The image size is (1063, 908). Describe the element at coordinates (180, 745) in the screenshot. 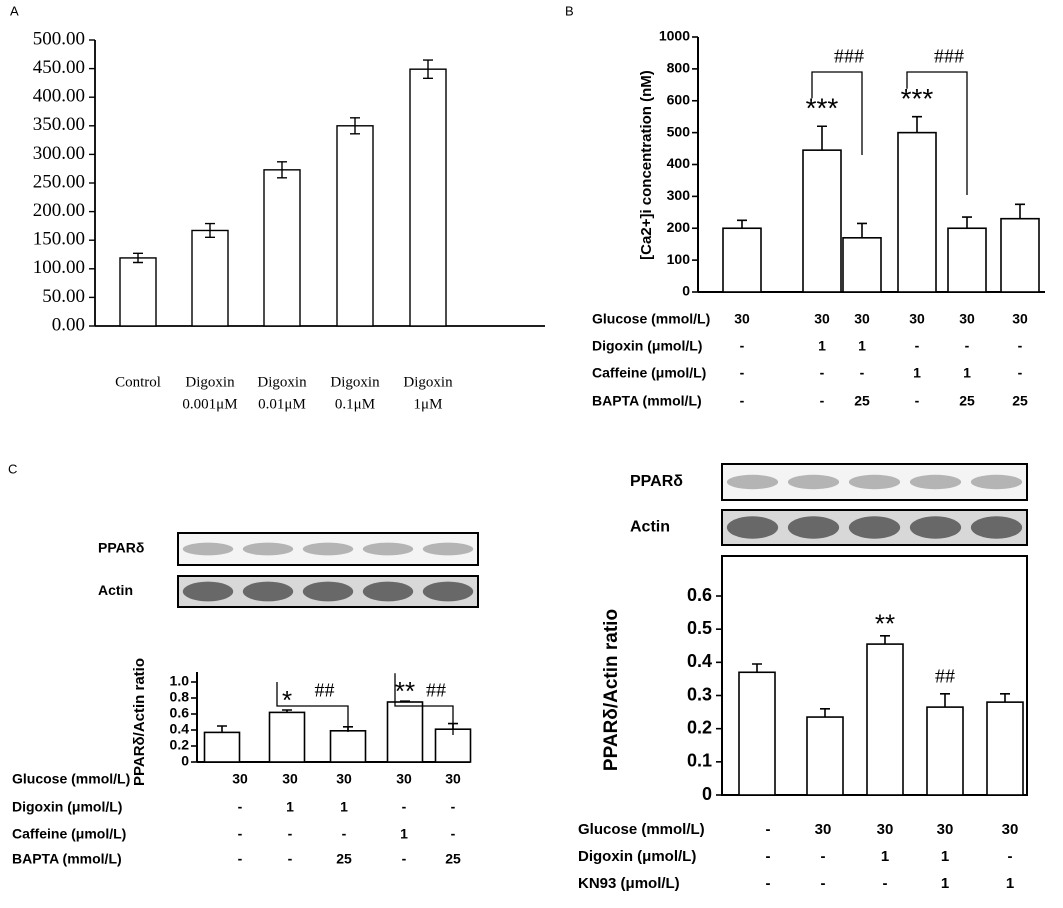

I see `y-tick-label: 0.2` at that location.